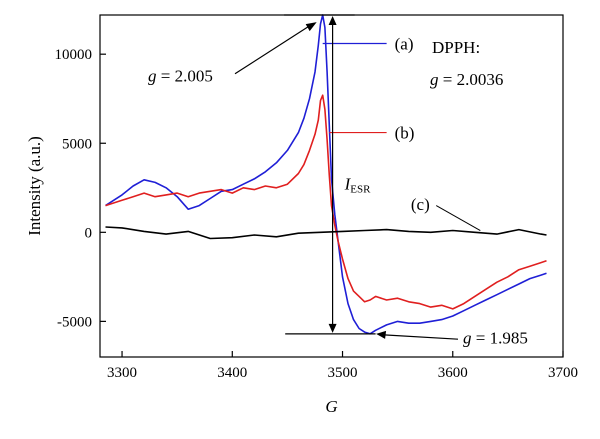 The image size is (600, 439). Describe the element at coordinates (273, 49) in the screenshot. I see `g-peak-arrow` at that location.